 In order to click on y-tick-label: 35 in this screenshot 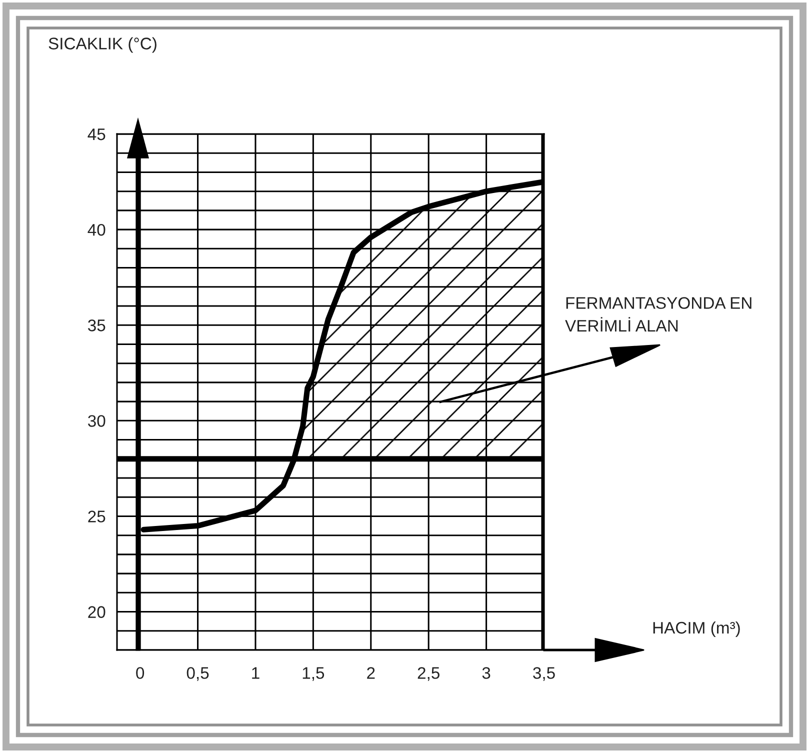, I will do `click(97, 326)`.